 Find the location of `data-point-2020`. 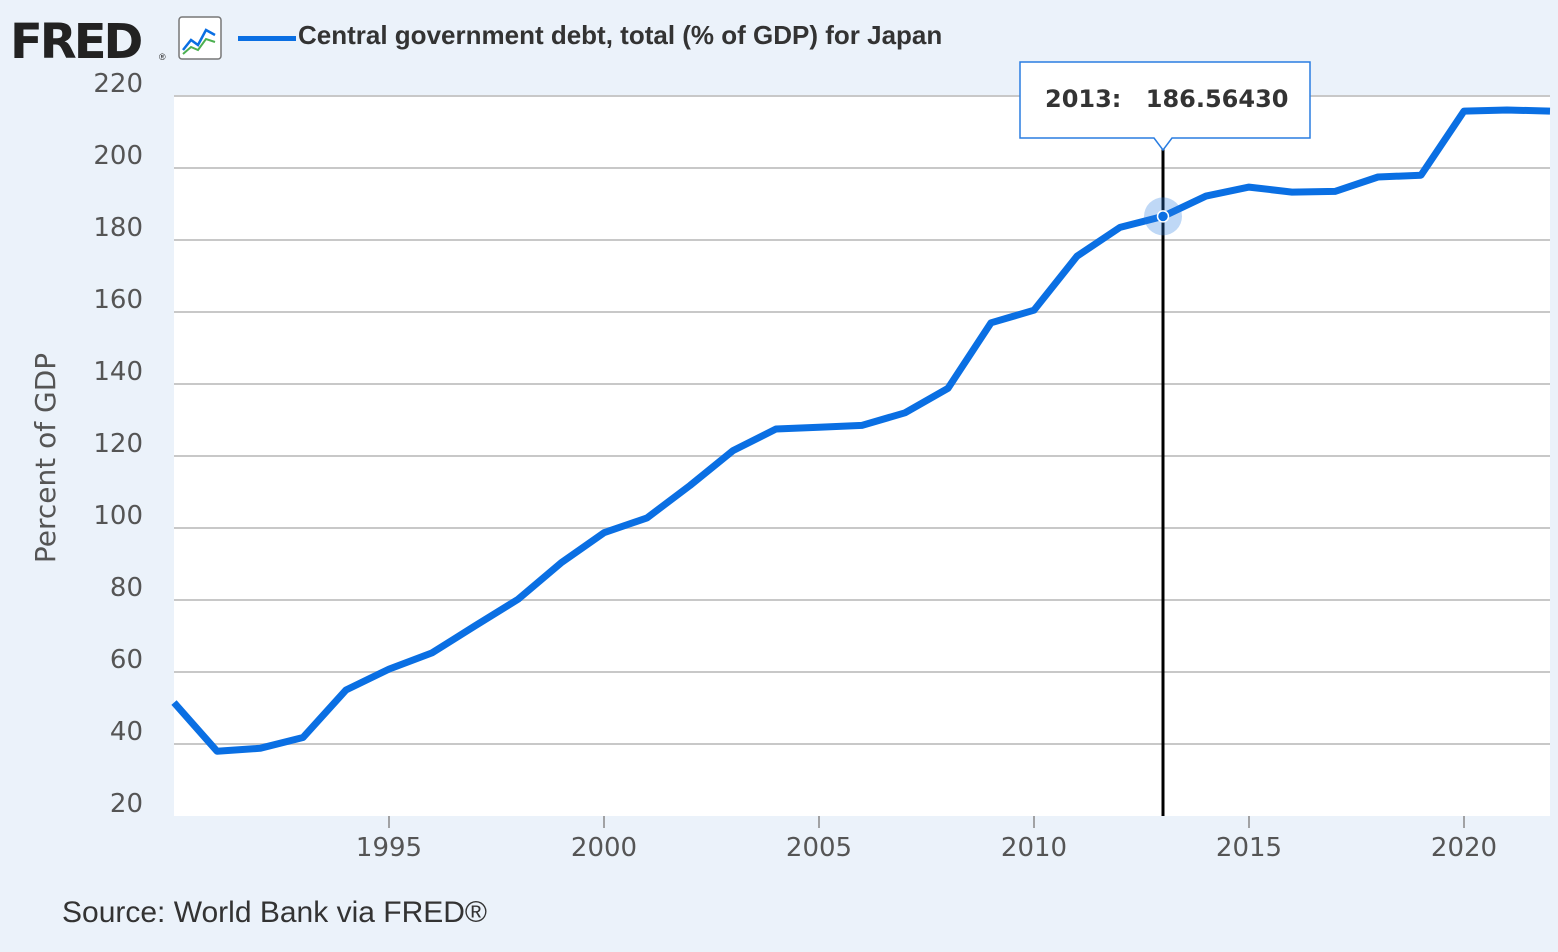

data-point-2020 is located at coordinates (1464, 111).